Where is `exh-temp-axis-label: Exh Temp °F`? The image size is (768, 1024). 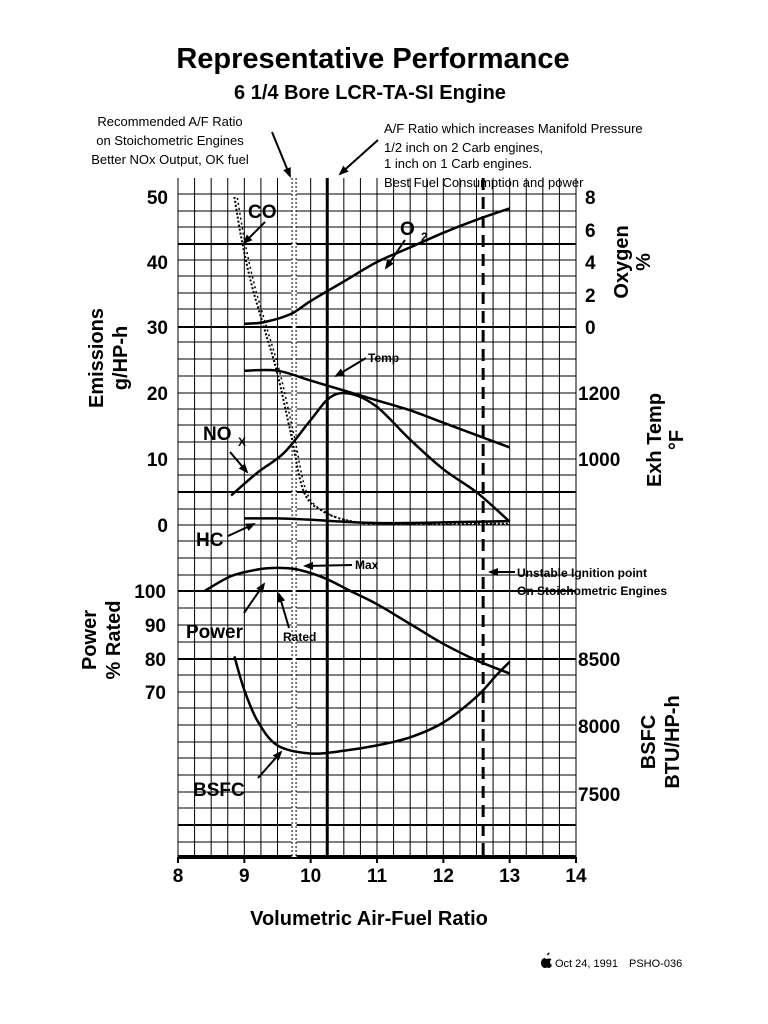 exh-temp-axis-label: Exh Temp °F is located at coordinates (666, 440).